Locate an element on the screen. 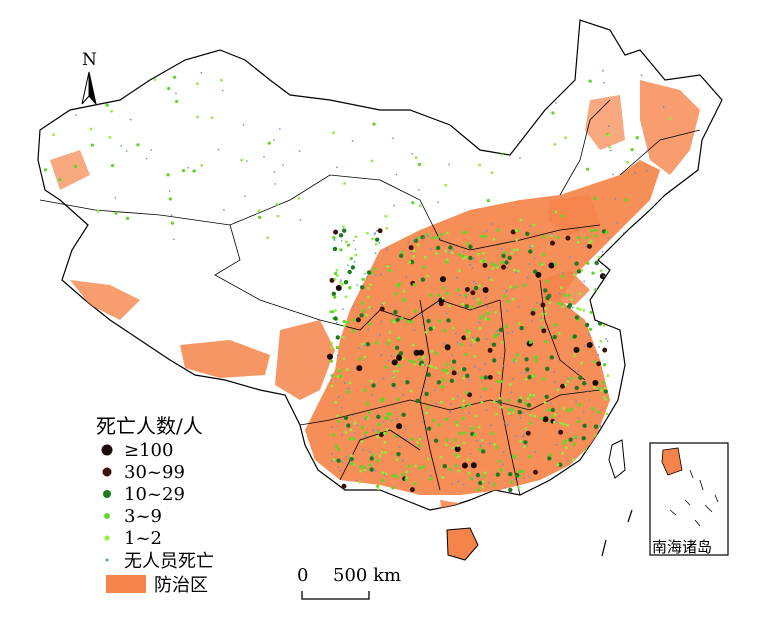  coastal-dashes is located at coordinates (617, 533).